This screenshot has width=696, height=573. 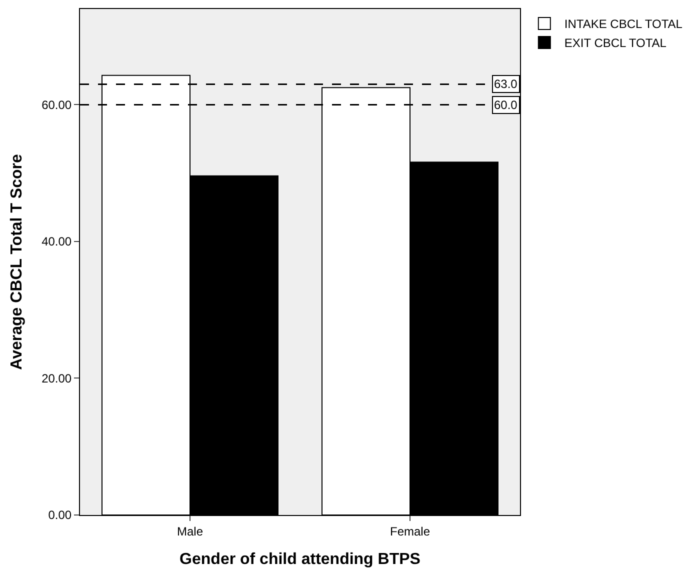 What do you see at coordinates (506, 105) in the screenshot?
I see `ref-line-label: 60.0` at bounding box center [506, 105].